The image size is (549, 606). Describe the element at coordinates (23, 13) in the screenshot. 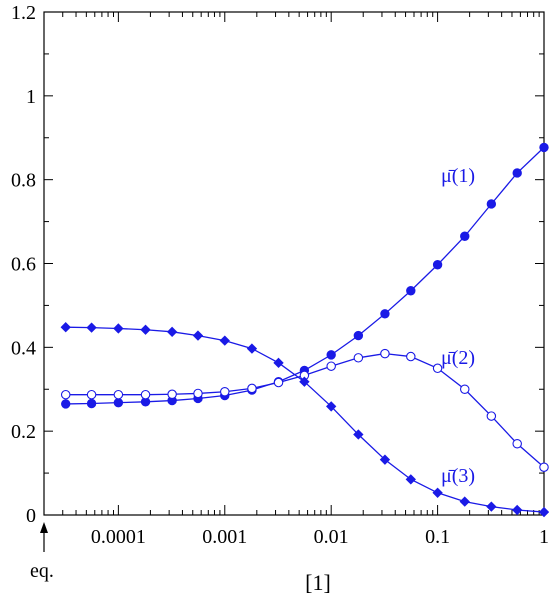

I see `y-tick-label: 1.2` at that location.